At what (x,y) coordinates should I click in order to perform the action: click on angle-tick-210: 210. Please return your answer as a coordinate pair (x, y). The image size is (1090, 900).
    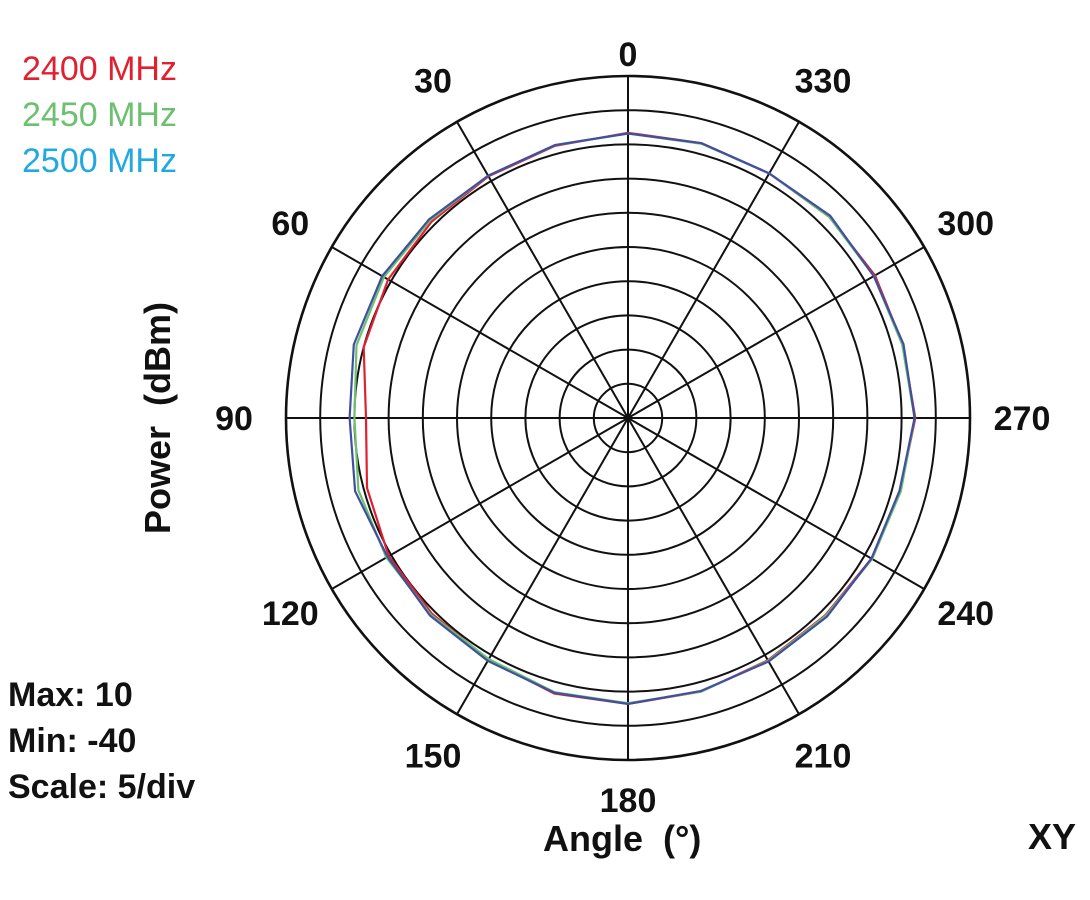
    Looking at the image, I should click on (823, 757).